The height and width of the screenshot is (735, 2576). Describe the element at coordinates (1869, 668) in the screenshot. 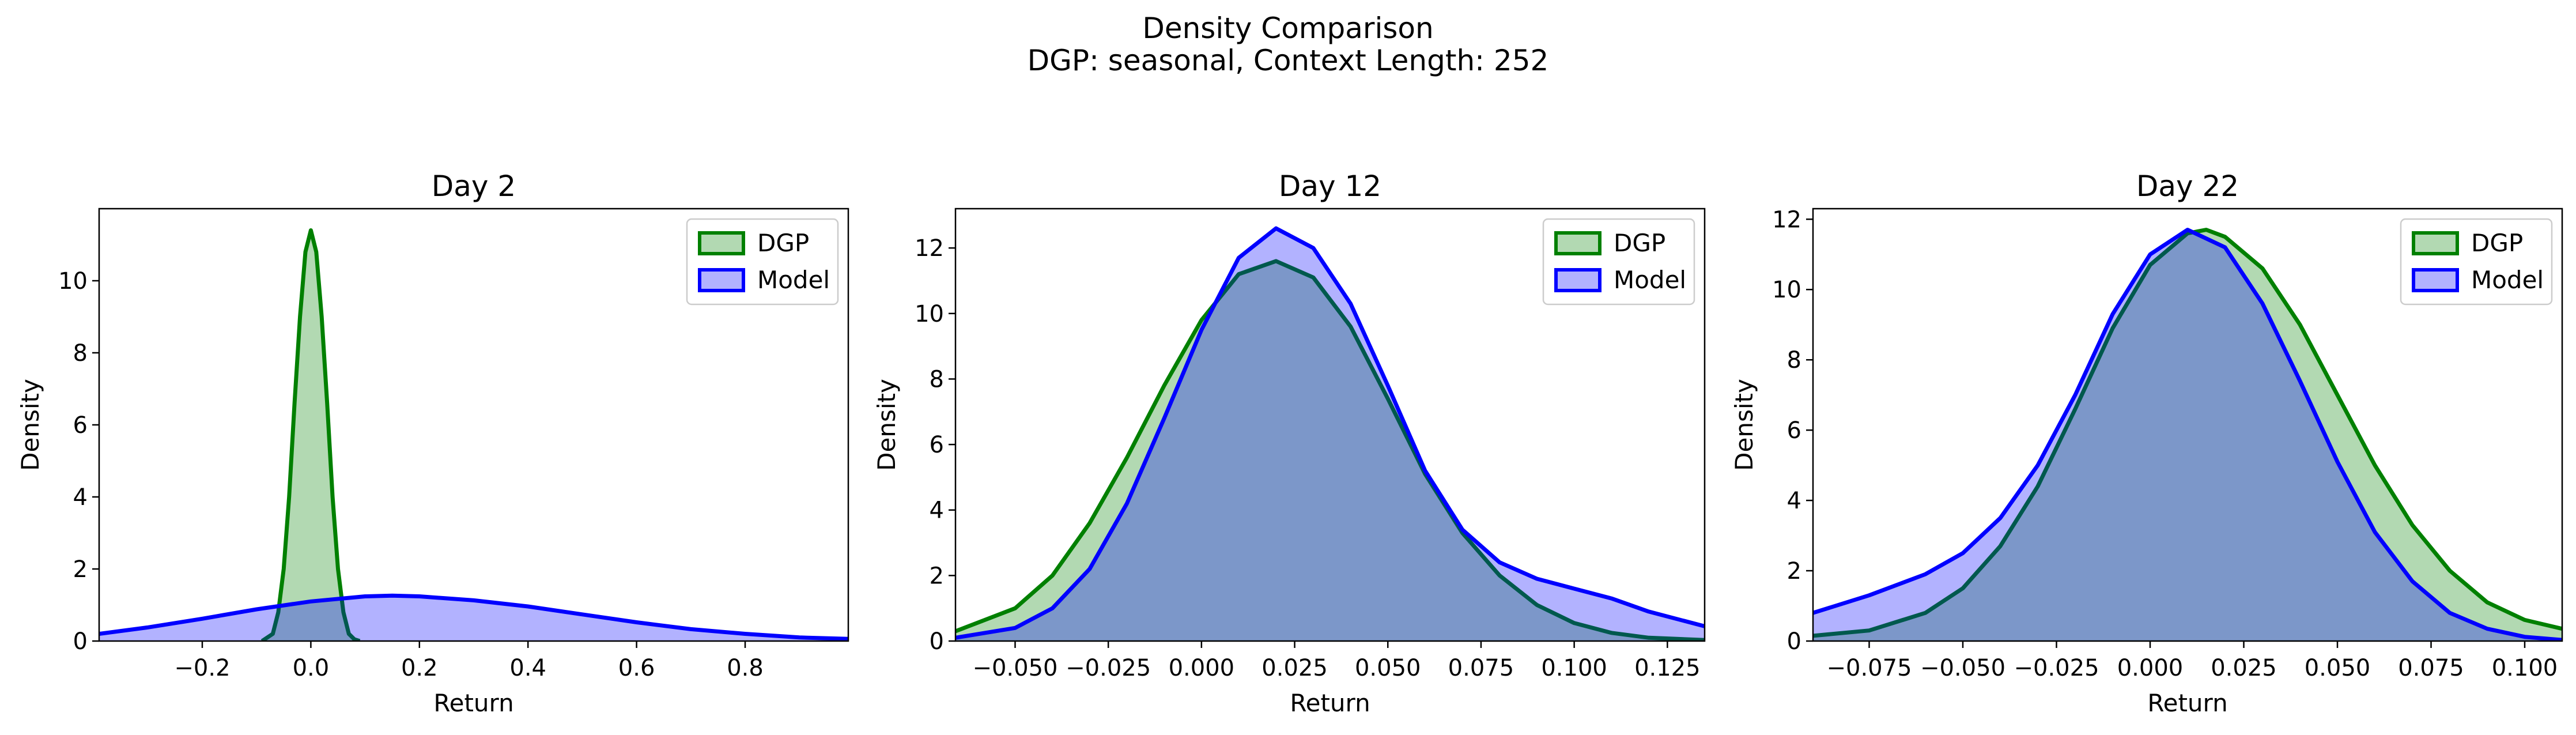

I see `x-tick-label: −0.075` at that location.